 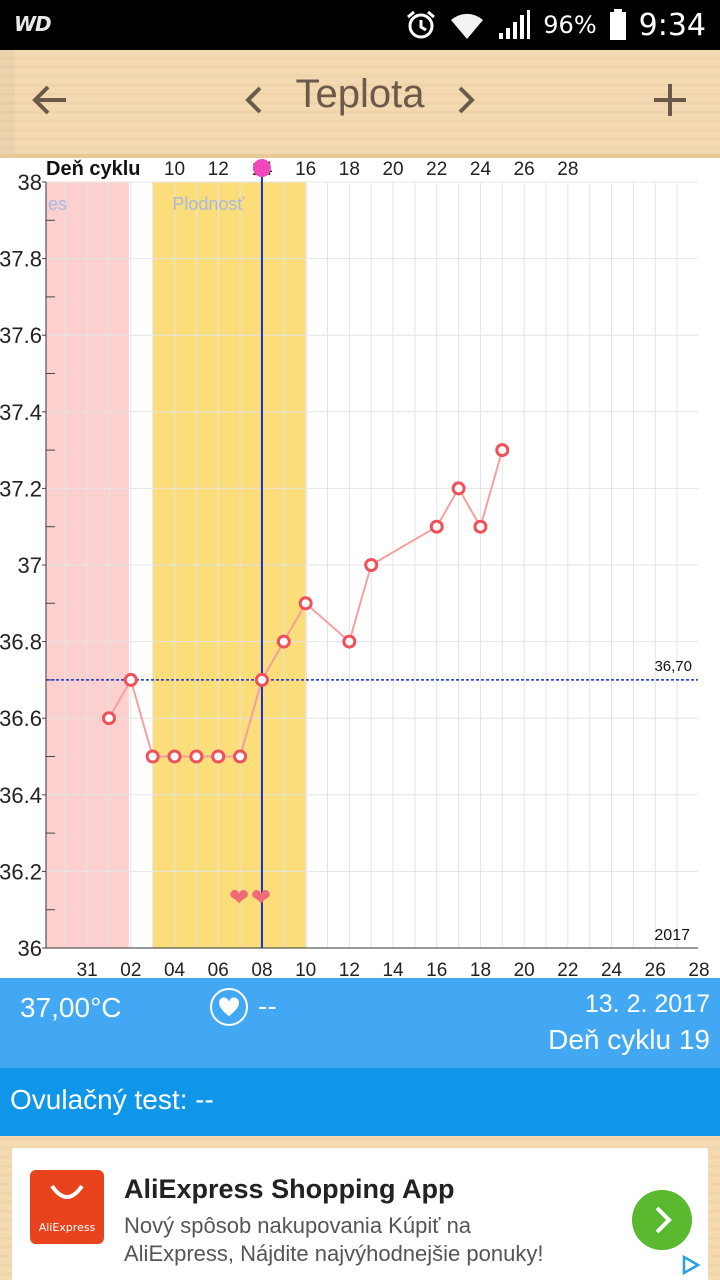 I want to click on info-bar: 37,00°C -- 13. 2. 2017 Deň cyklu 19, so click(x=360, y=1023).